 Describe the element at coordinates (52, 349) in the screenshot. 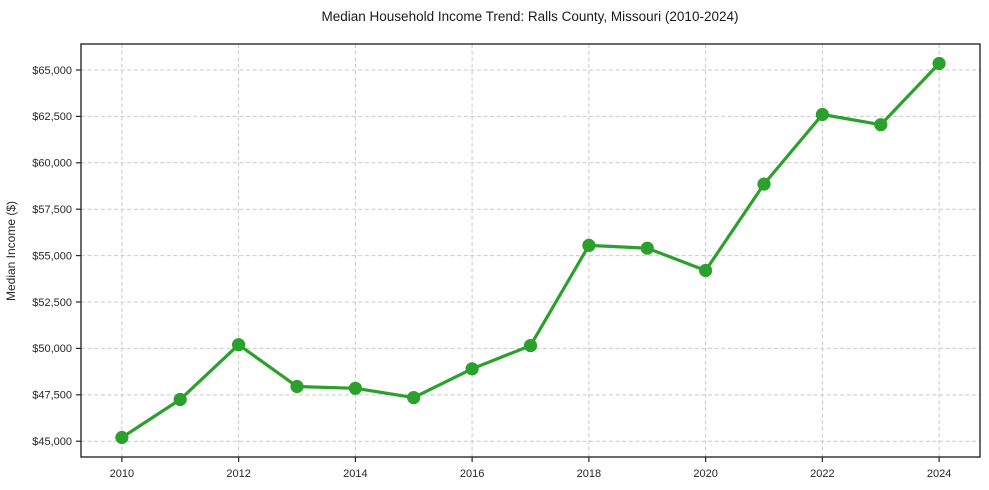

I see `y-tick-label: $50,000` at that location.